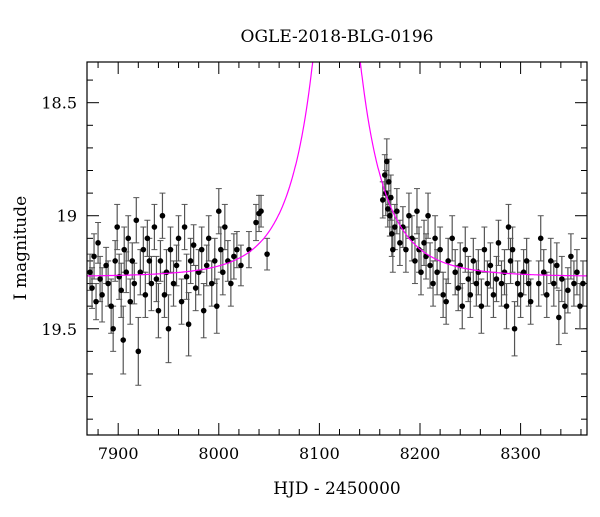 This screenshot has width=600, height=517. I want to click on x-tick-label: 8200, so click(420, 453).